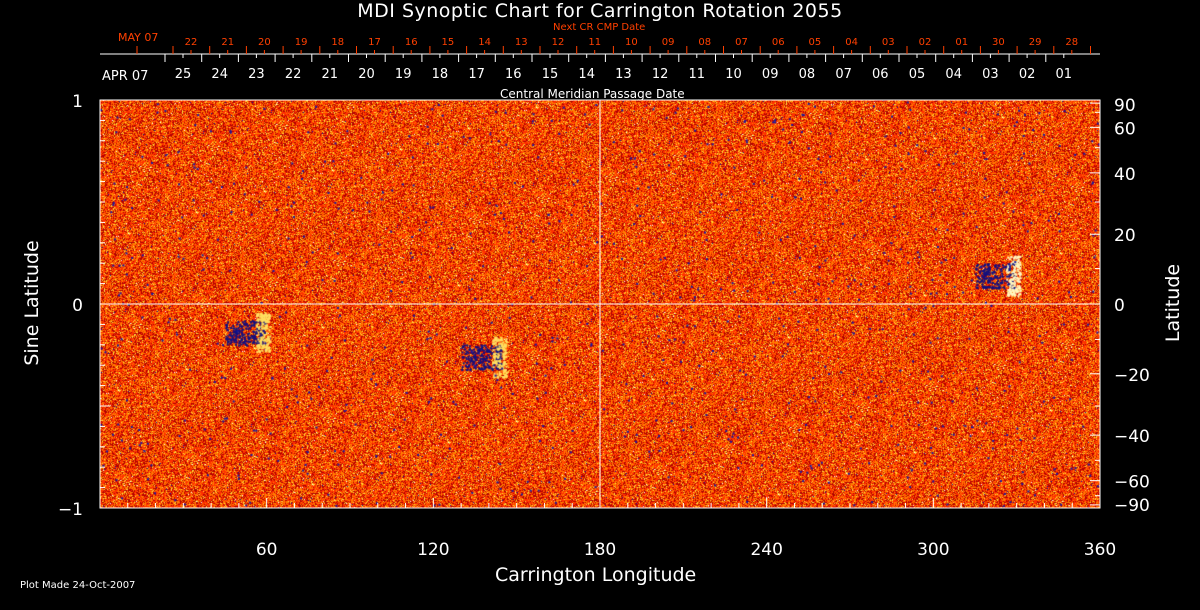 This screenshot has width=1200, height=610. I want to click on cmp-date-label: 18, so click(440, 74).